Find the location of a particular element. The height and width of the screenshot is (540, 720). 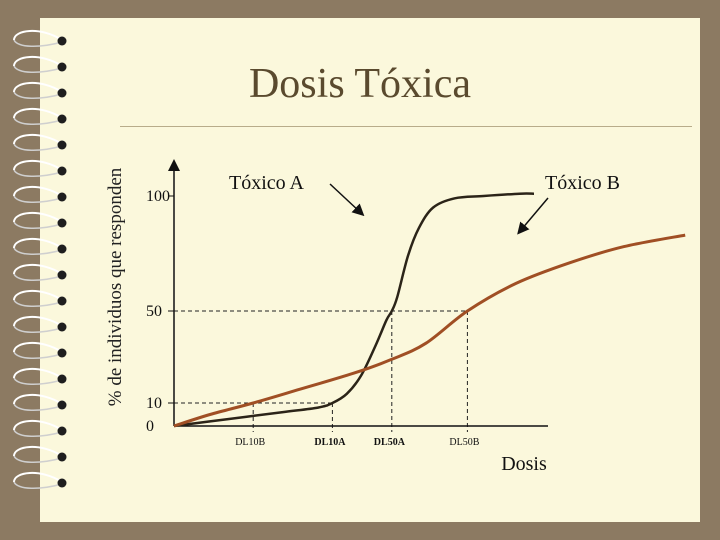

x-tick-label-dl10a: DL10A is located at coordinates (330, 442).